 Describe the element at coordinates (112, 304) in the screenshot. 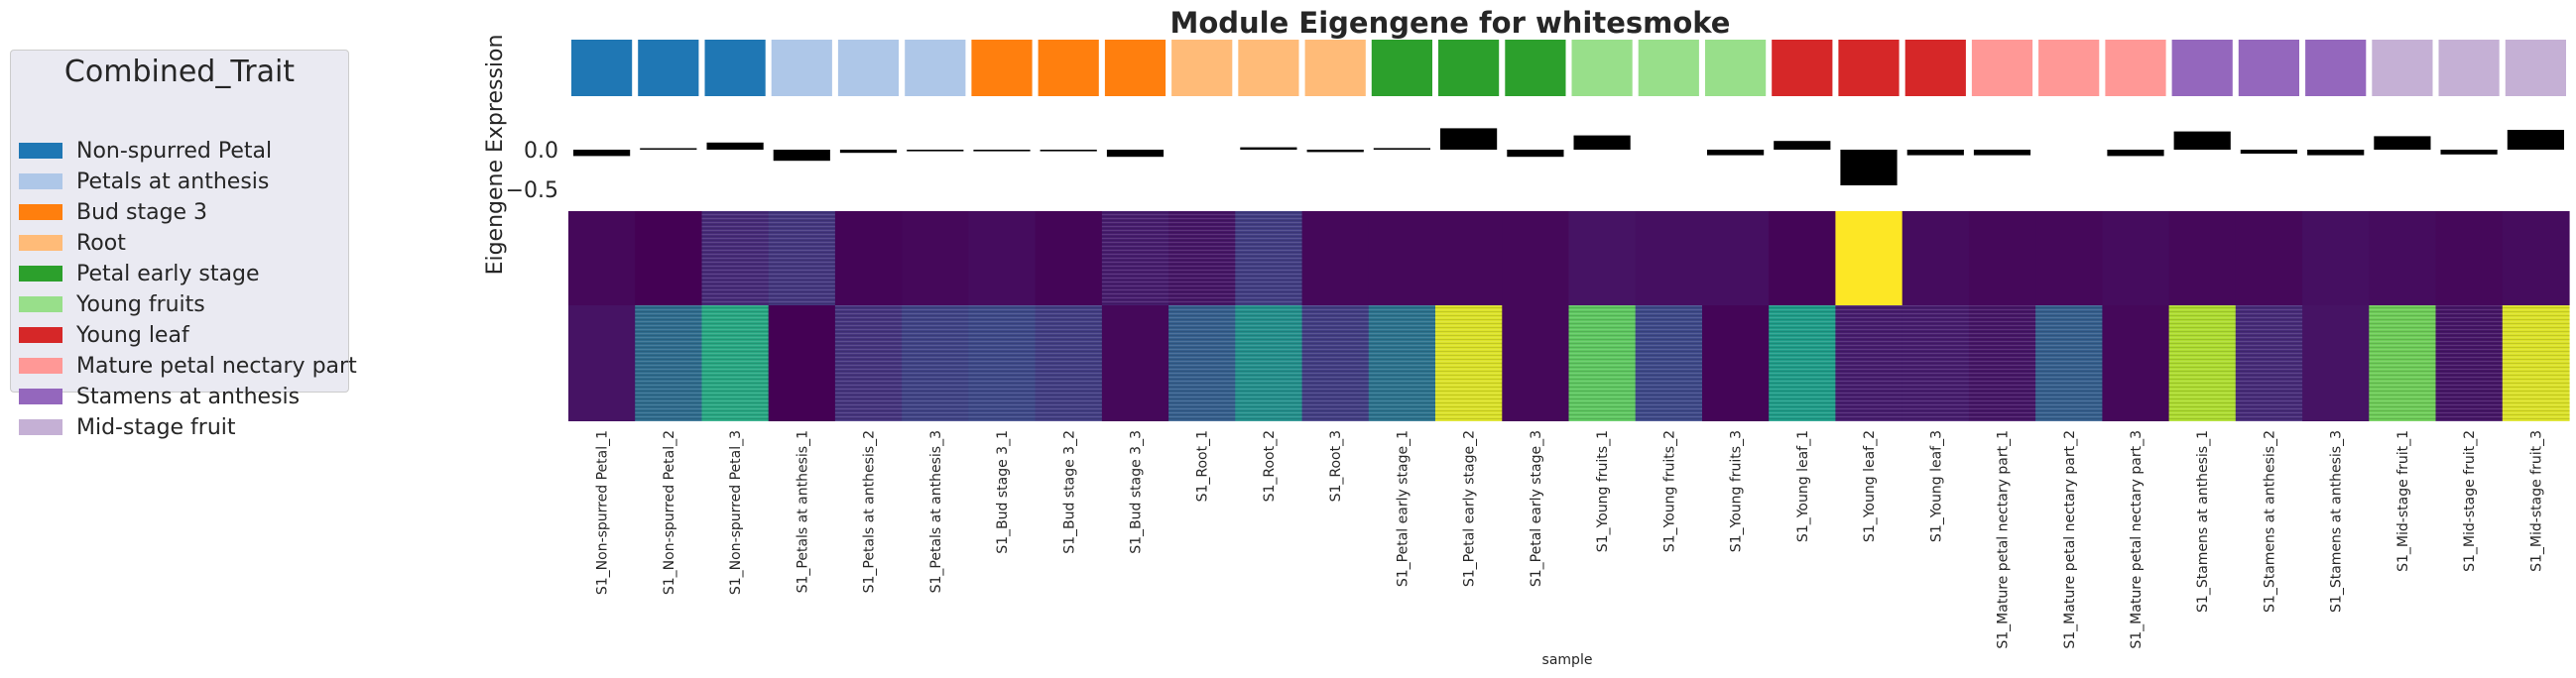

I see `legend-item: Young fruits` at that location.